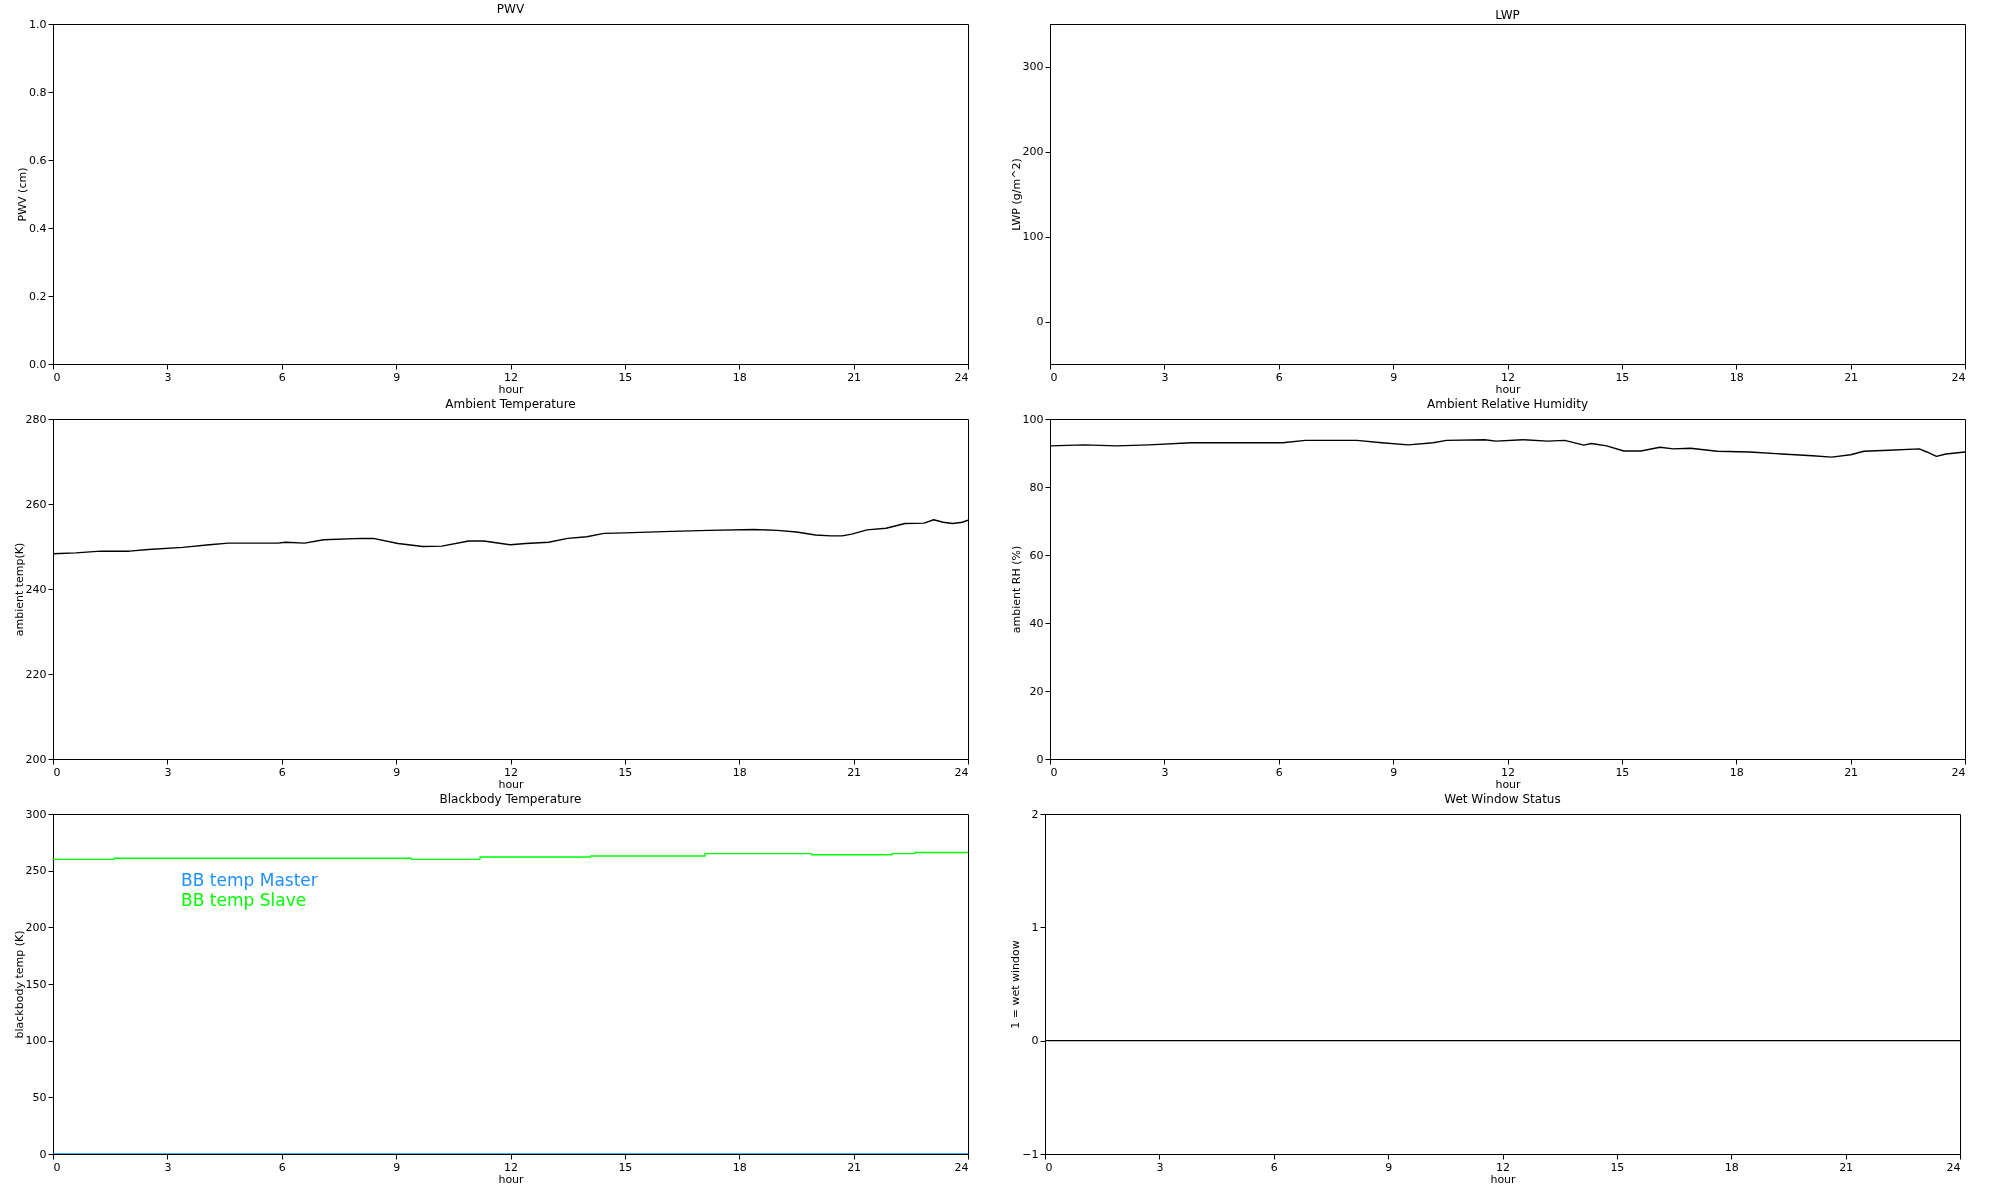 The width and height of the screenshot is (2000, 1200). What do you see at coordinates (1502, 799) in the screenshot?
I see `chart-title: Wet Window Status` at bounding box center [1502, 799].